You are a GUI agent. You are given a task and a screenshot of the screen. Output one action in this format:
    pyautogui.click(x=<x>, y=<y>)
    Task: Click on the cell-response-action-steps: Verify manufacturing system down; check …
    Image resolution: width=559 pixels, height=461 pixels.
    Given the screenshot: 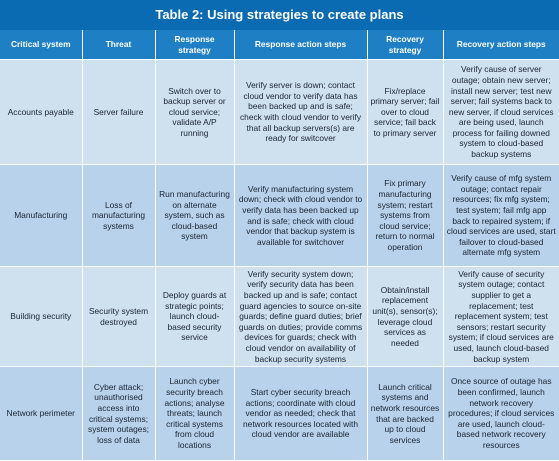 What is the action you would take?
    pyautogui.click(x=301, y=215)
    